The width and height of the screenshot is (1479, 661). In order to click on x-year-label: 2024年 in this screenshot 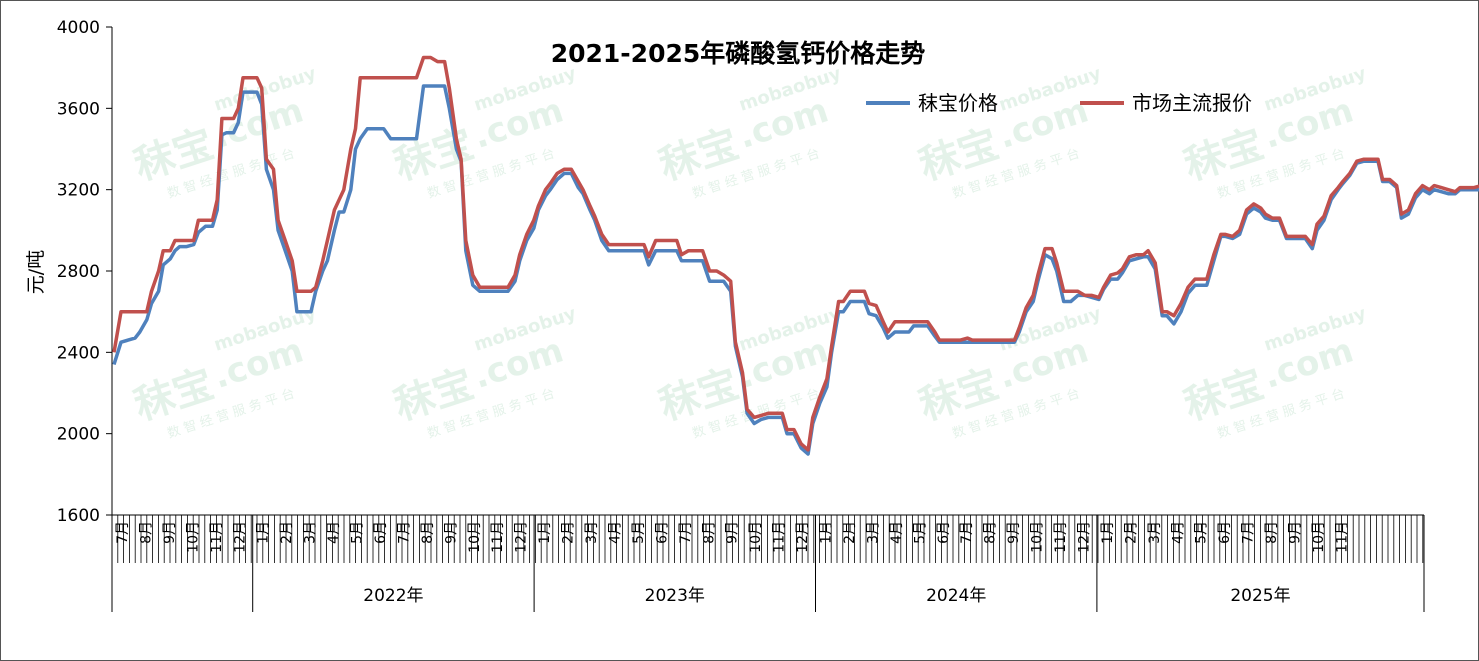, I will do `click(956, 596)`.